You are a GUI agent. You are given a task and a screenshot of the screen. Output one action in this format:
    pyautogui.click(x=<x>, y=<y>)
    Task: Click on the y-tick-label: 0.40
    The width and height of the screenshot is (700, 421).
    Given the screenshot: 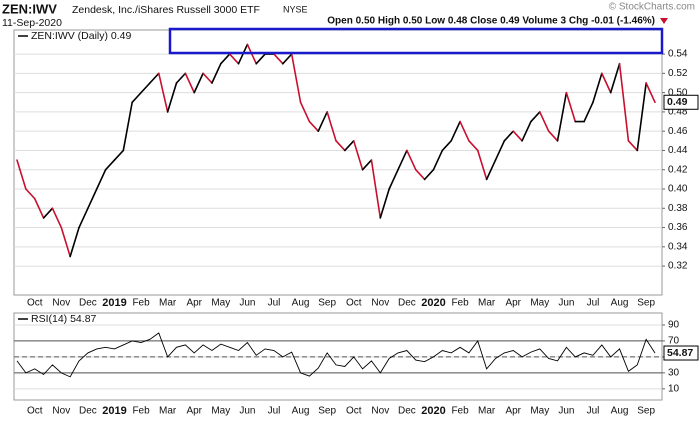 What is the action you would take?
    pyautogui.click(x=678, y=189)
    